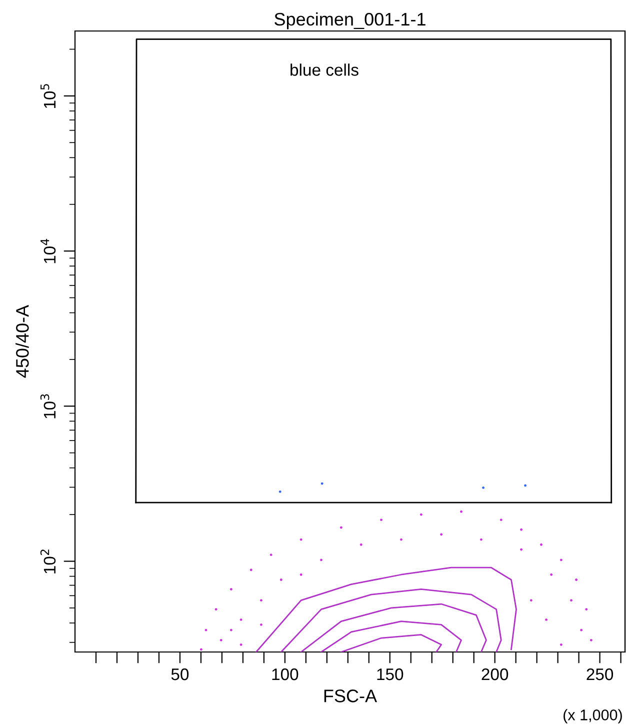  Describe the element at coordinates (324, 70) in the screenshot. I see `annotation: blue cells` at that location.